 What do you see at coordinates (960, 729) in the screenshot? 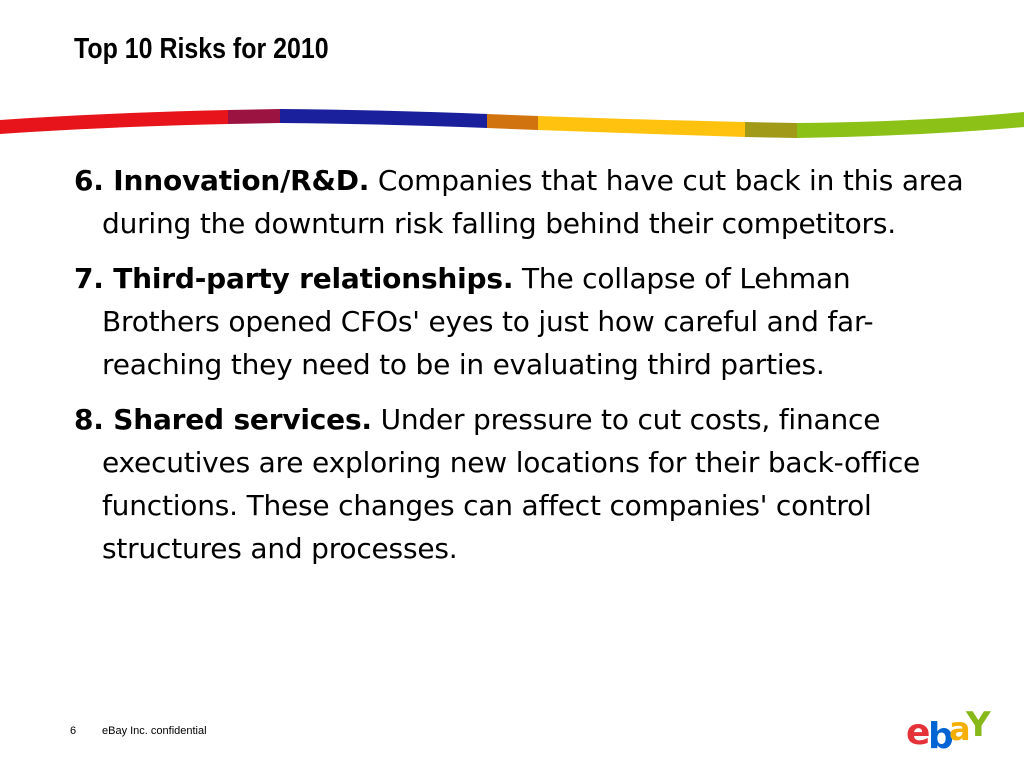
I see `logo-letter-a: a` at bounding box center [960, 729].